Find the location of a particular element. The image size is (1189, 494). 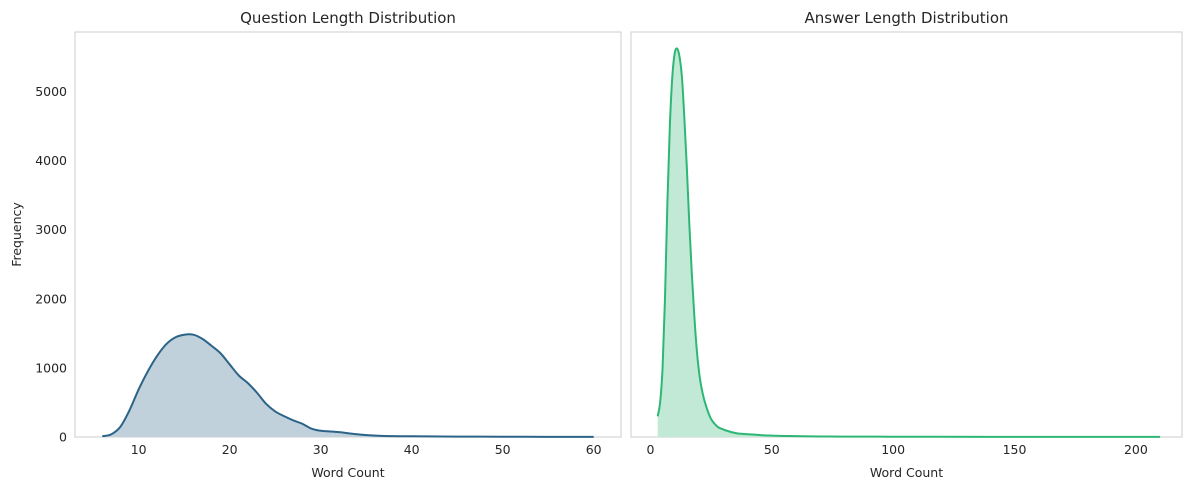

y-tick-labels: 0 1000 2000 3000 4000 5000 is located at coordinates (51, 264).